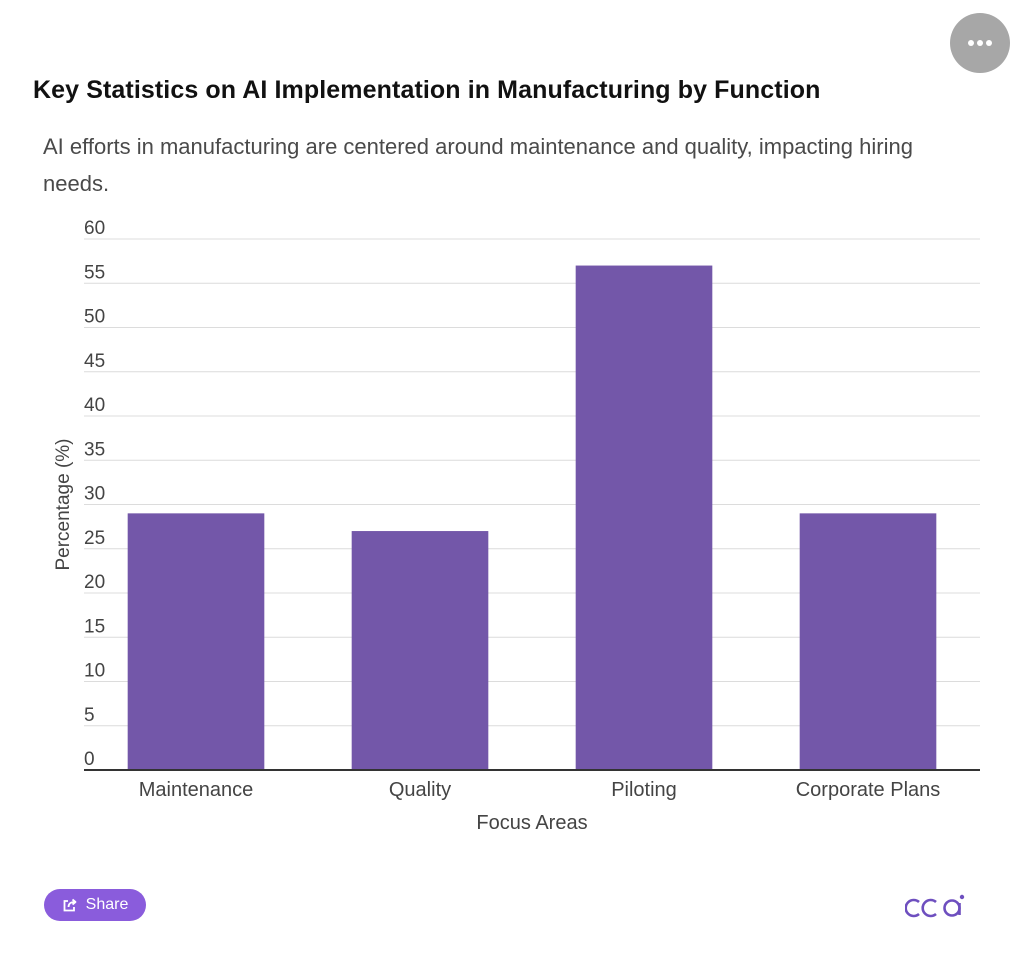 The height and width of the screenshot is (954, 1024). Describe the element at coordinates (644, 517) in the screenshot. I see `bar-piloting` at that location.